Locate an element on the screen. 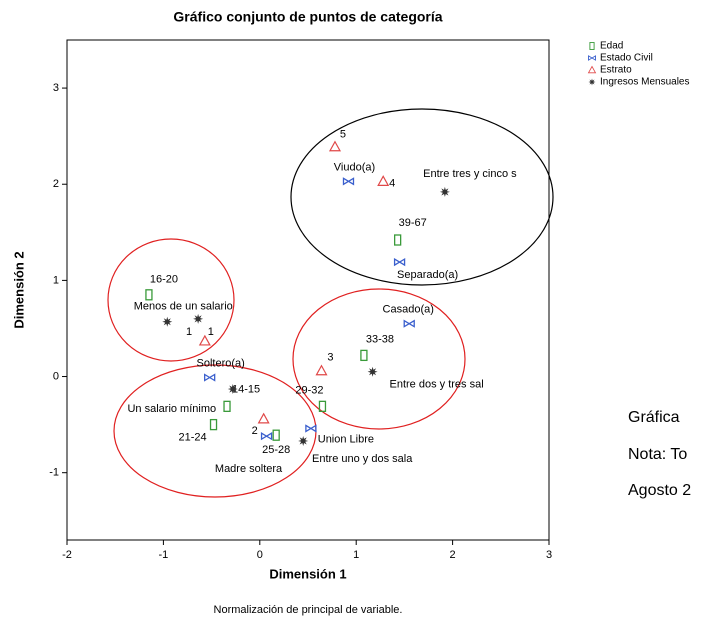 The height and width of the screenshot is (620, 722). point-label: 5 is located at coordinates (343, 135).